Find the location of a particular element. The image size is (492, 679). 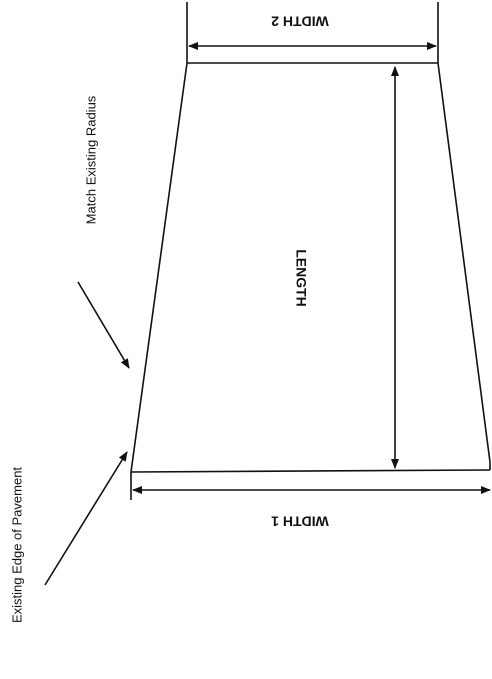

length-label: LENGTH is located at coordinates (301, 278).